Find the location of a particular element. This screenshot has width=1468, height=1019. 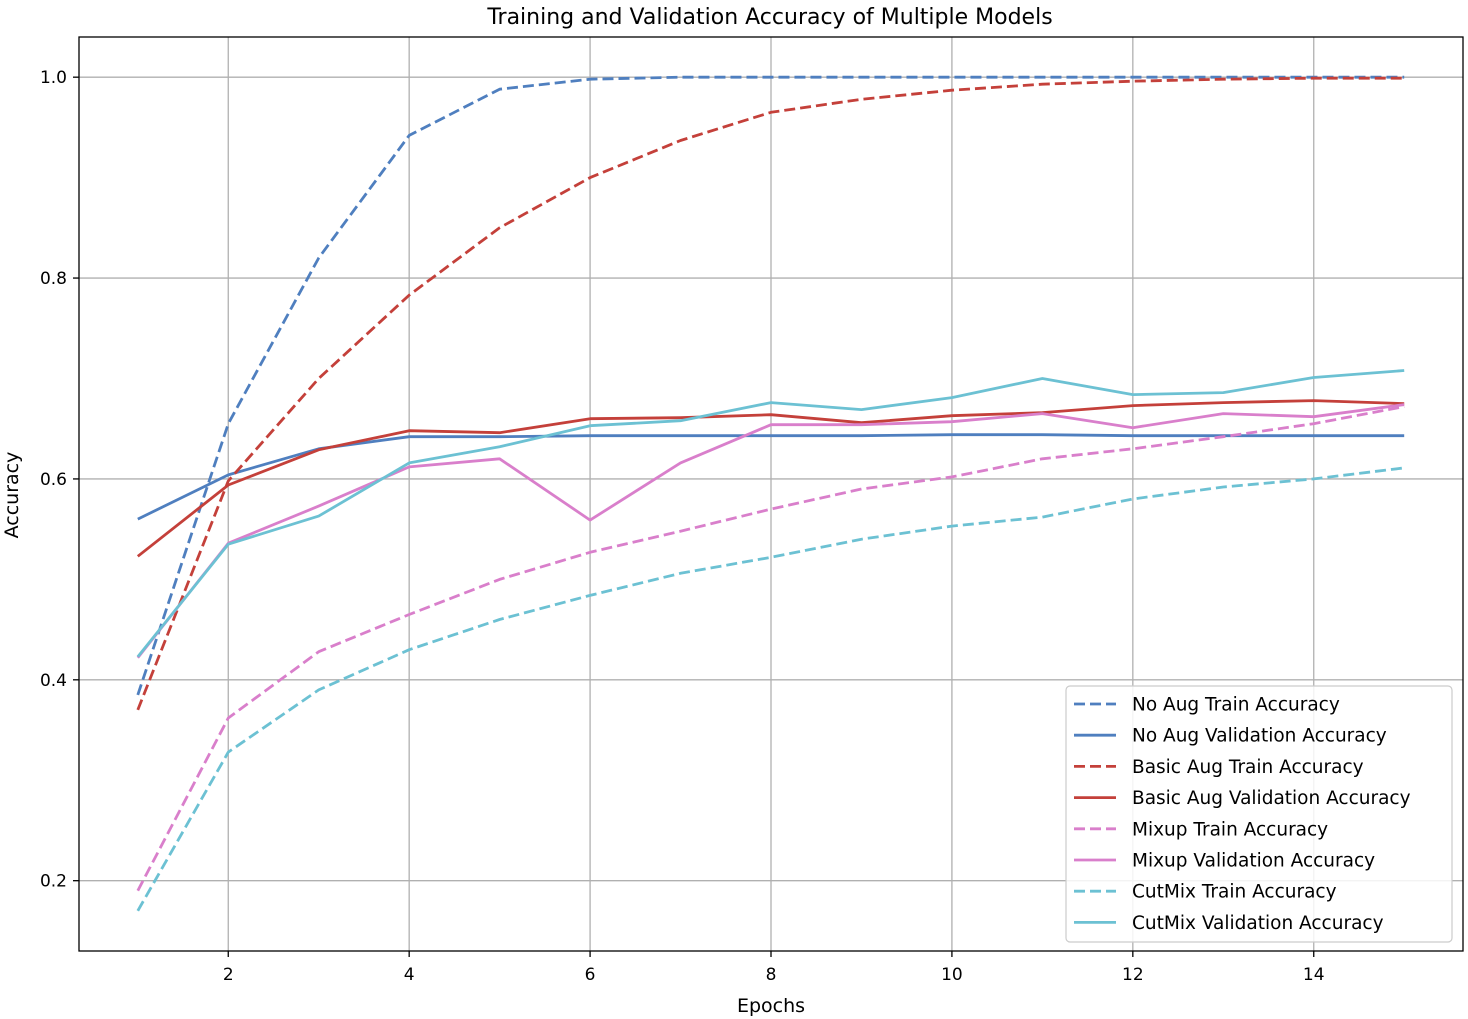

legend-label: No Aug Validation Accuracy is located at coordinates (1259, 736).